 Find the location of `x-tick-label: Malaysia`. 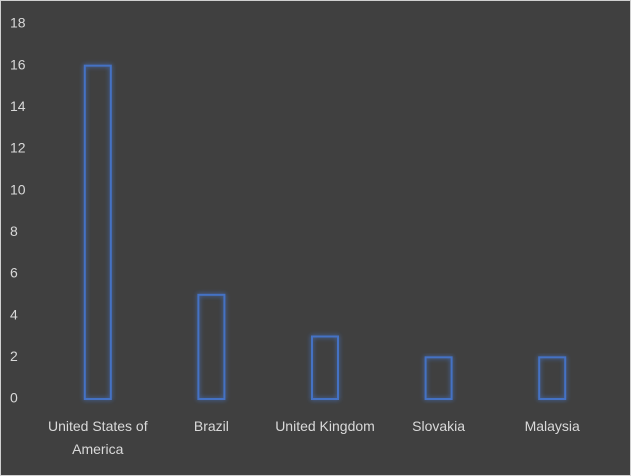

x-tick-label: Malaysia is located at coordinates (552, 426).